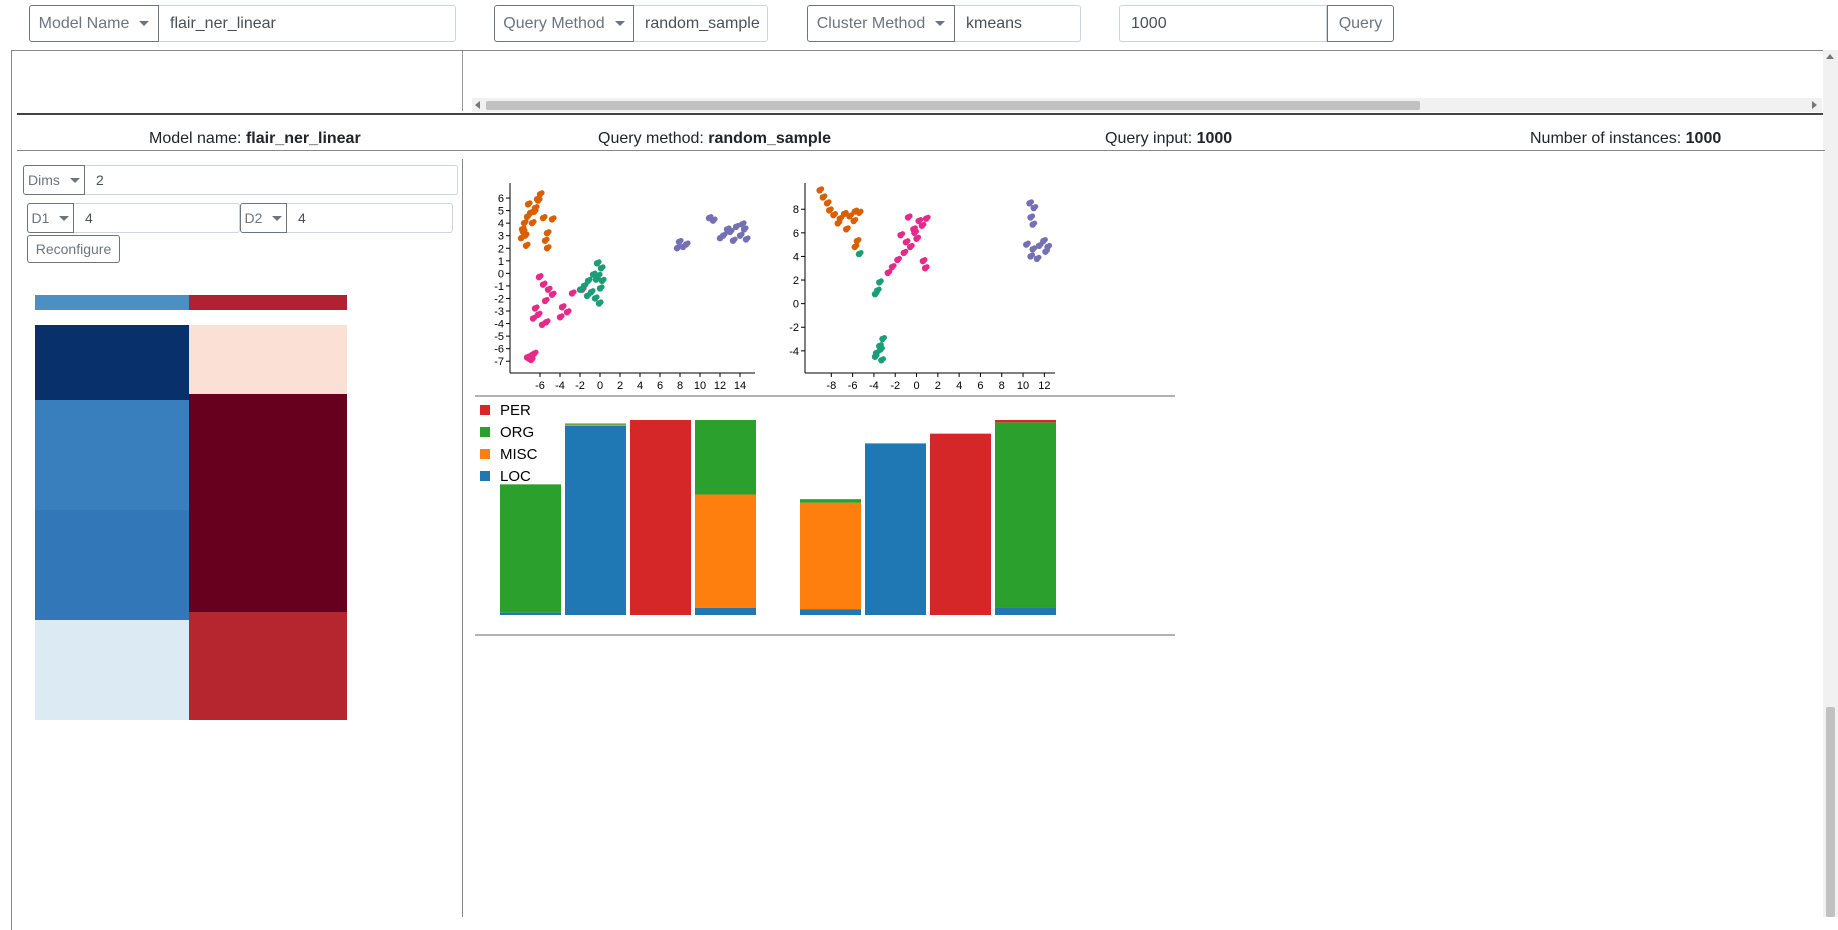 The image size is (1838, 930). I want to click on y-tick-label: 1, so click(501, 262).